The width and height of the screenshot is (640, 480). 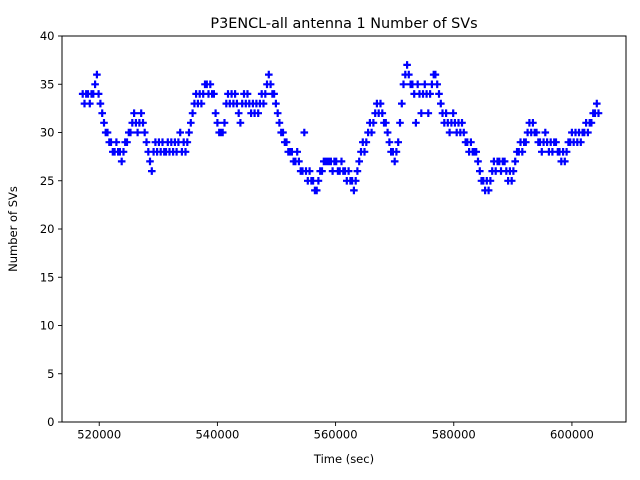 What do you see at coordinates (343, 24) in the screenshot?
I see `chart-title: P3ENCL-all antenna 1 Number of SVs` at bounding box center [343, 24].